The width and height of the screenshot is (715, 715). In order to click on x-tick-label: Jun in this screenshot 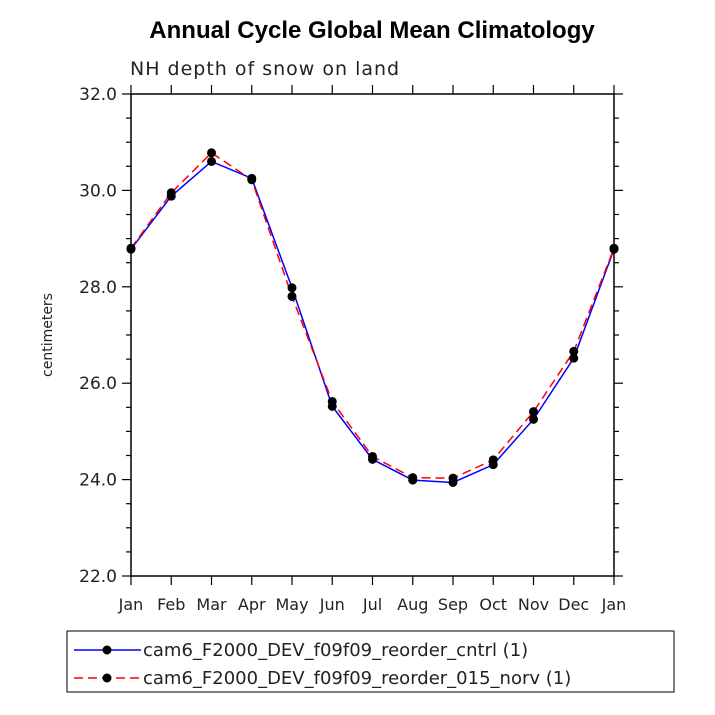, I will do `click(332, 604)`.